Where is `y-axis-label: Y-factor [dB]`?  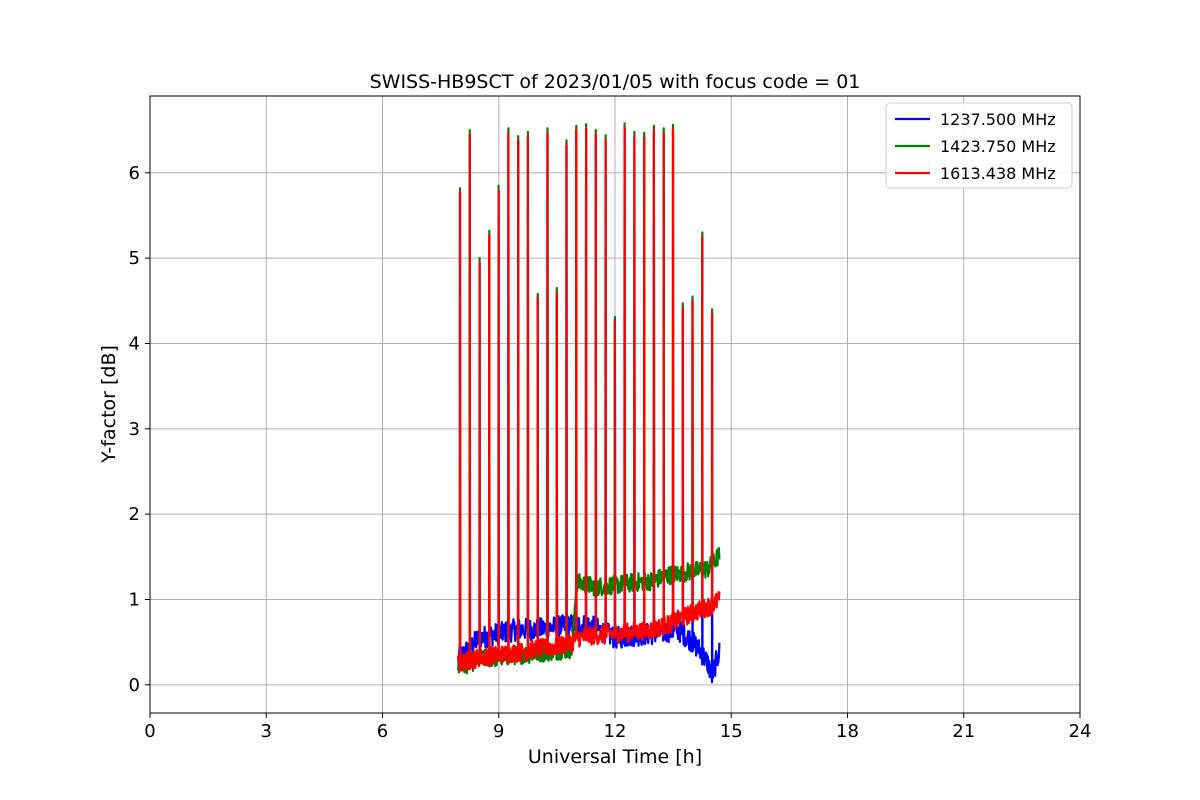 y-axis-label: Y-factor [dB] is located at coordinates (109, 404).